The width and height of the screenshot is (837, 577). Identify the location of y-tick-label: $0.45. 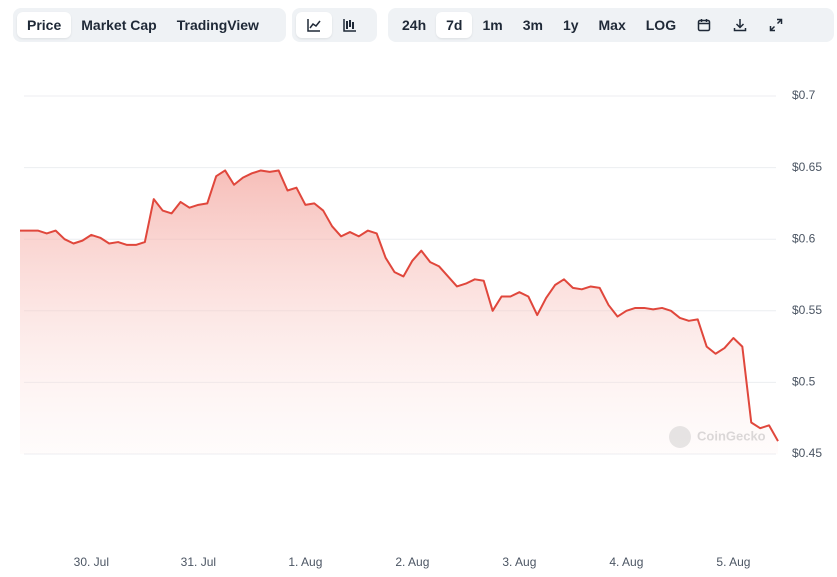
(807, 453).